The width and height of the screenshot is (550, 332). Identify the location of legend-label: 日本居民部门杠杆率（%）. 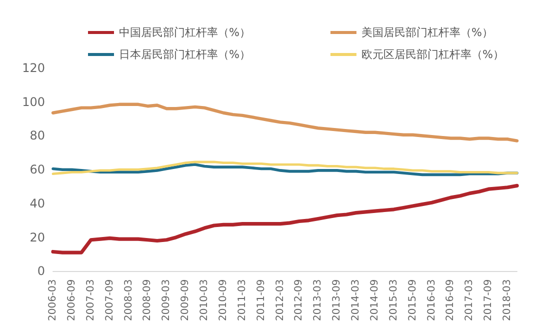
(184, 54).